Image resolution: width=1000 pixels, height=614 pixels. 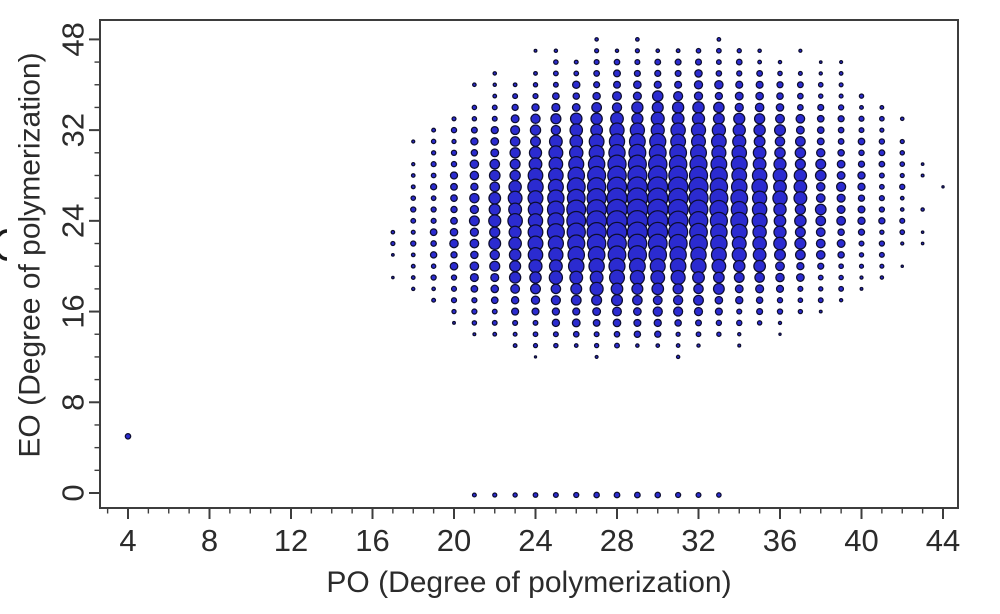 I want to click on svg-text: 40, so click(x=861, y=540).